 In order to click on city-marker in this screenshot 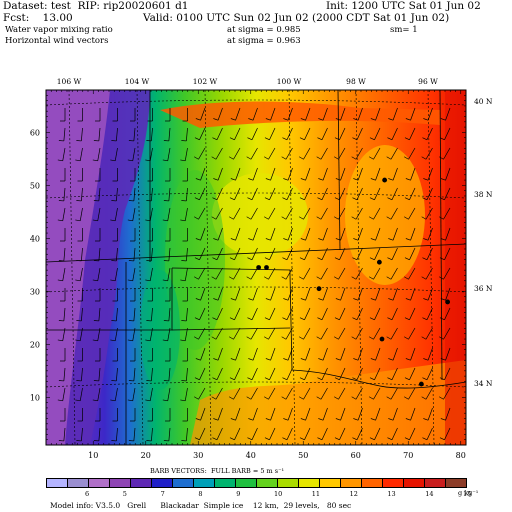, I will do `click(259, 267)`.